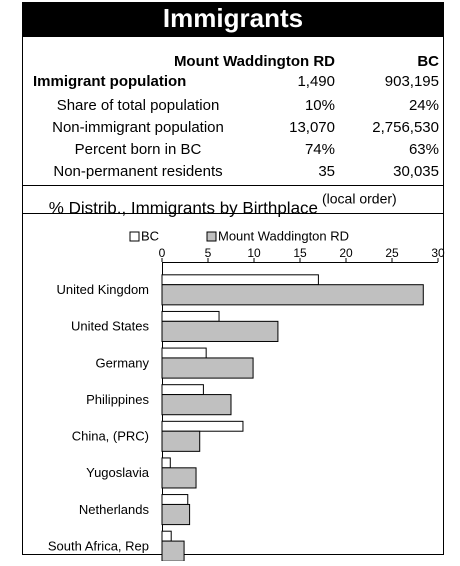 The width and height of the screenshot is (460, 566). Describe the element at coordinates (98, 545) in the screenshot. I see `category-label: South Africa, Rep` at that location.